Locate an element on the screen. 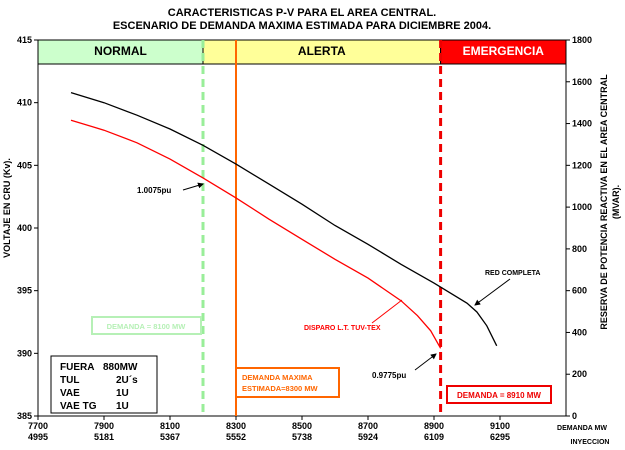 The image size is (625, 450). x2-tick-label-6: 5924 is located at coordinates (368, 437).